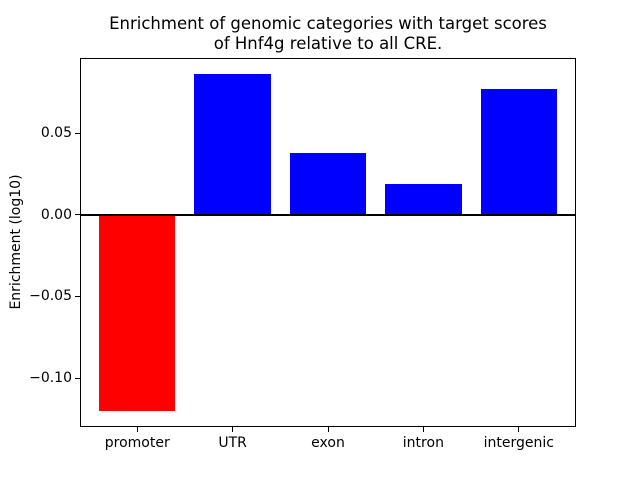 The image size is (640, 480). Describe the element at coordinates (423, 199) in the screenshot. I see `bar-intron` at that location.